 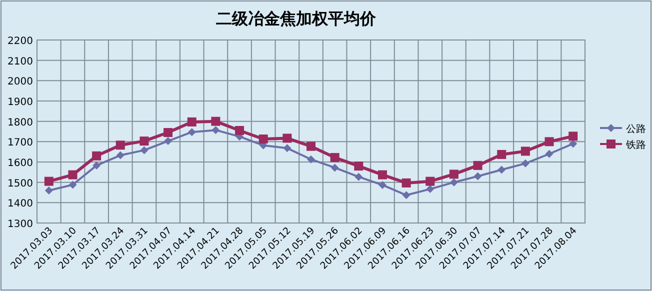 What do you see at coordinates (20, 41) in the screenshot?
I see `y-tick-label: 2200` at bounding box center [20, 41].